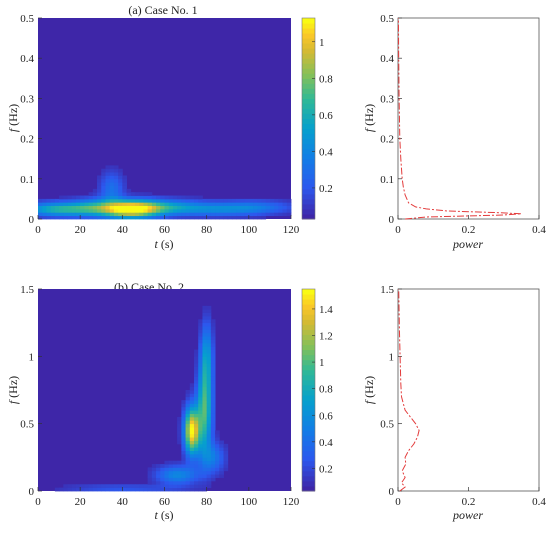  I want to click on power-b-ylabel: f (Hz), so click(369, 390).